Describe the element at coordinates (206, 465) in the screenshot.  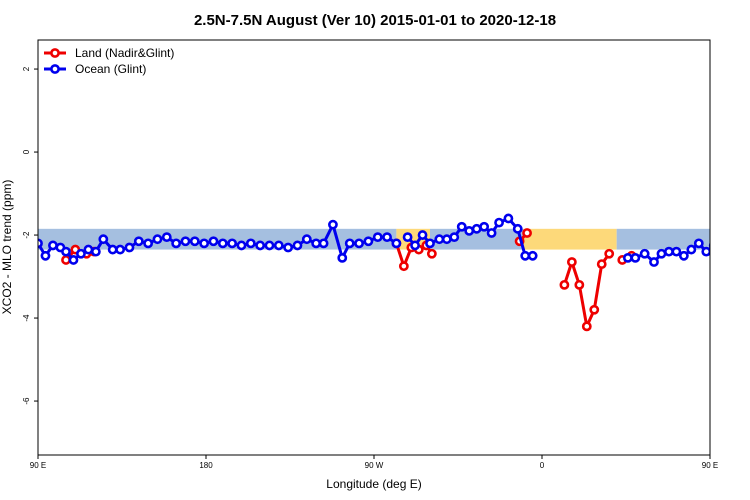
I see `x-tick-label: 180` at that location.